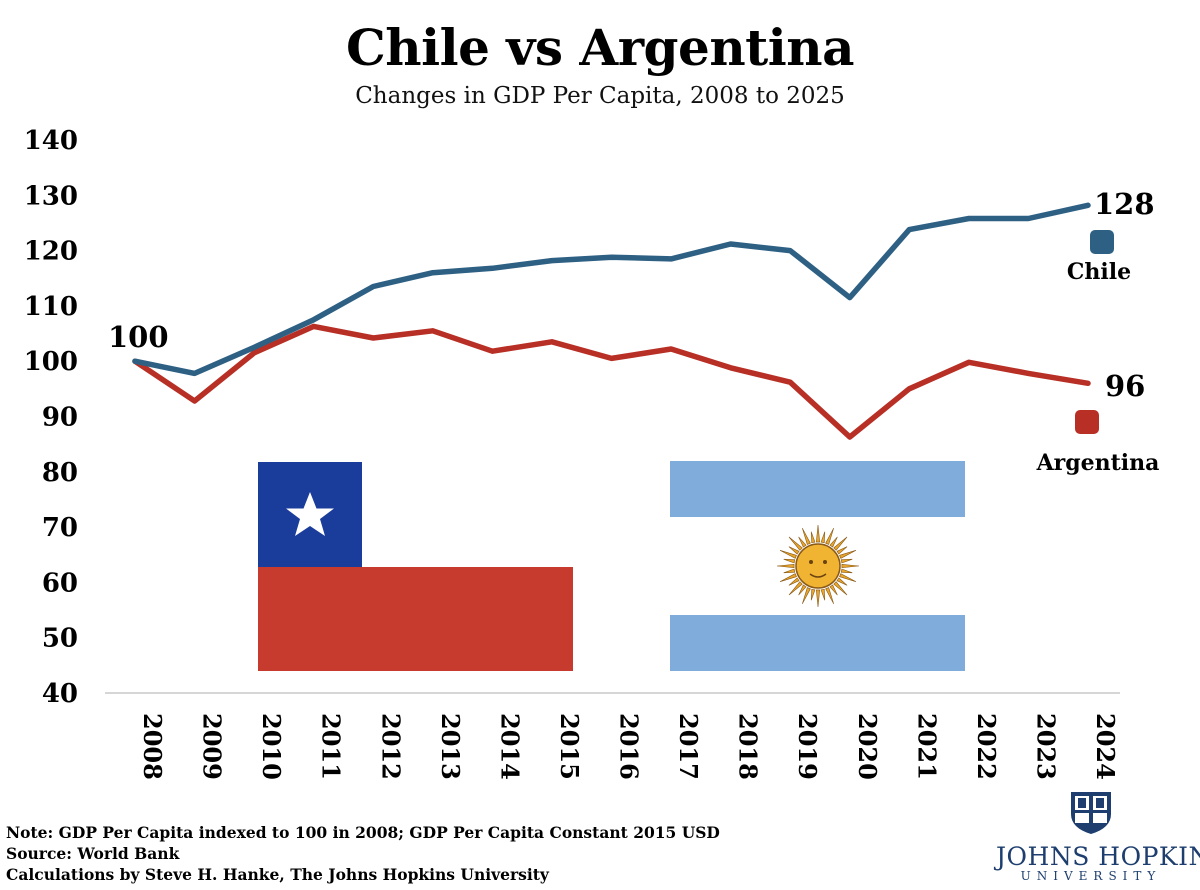 The height and width of the screenshot is (890, 1200). Describe the element at coordinates (60, 418) in the screenshot. I see `y-tick-label: 90` at that location.